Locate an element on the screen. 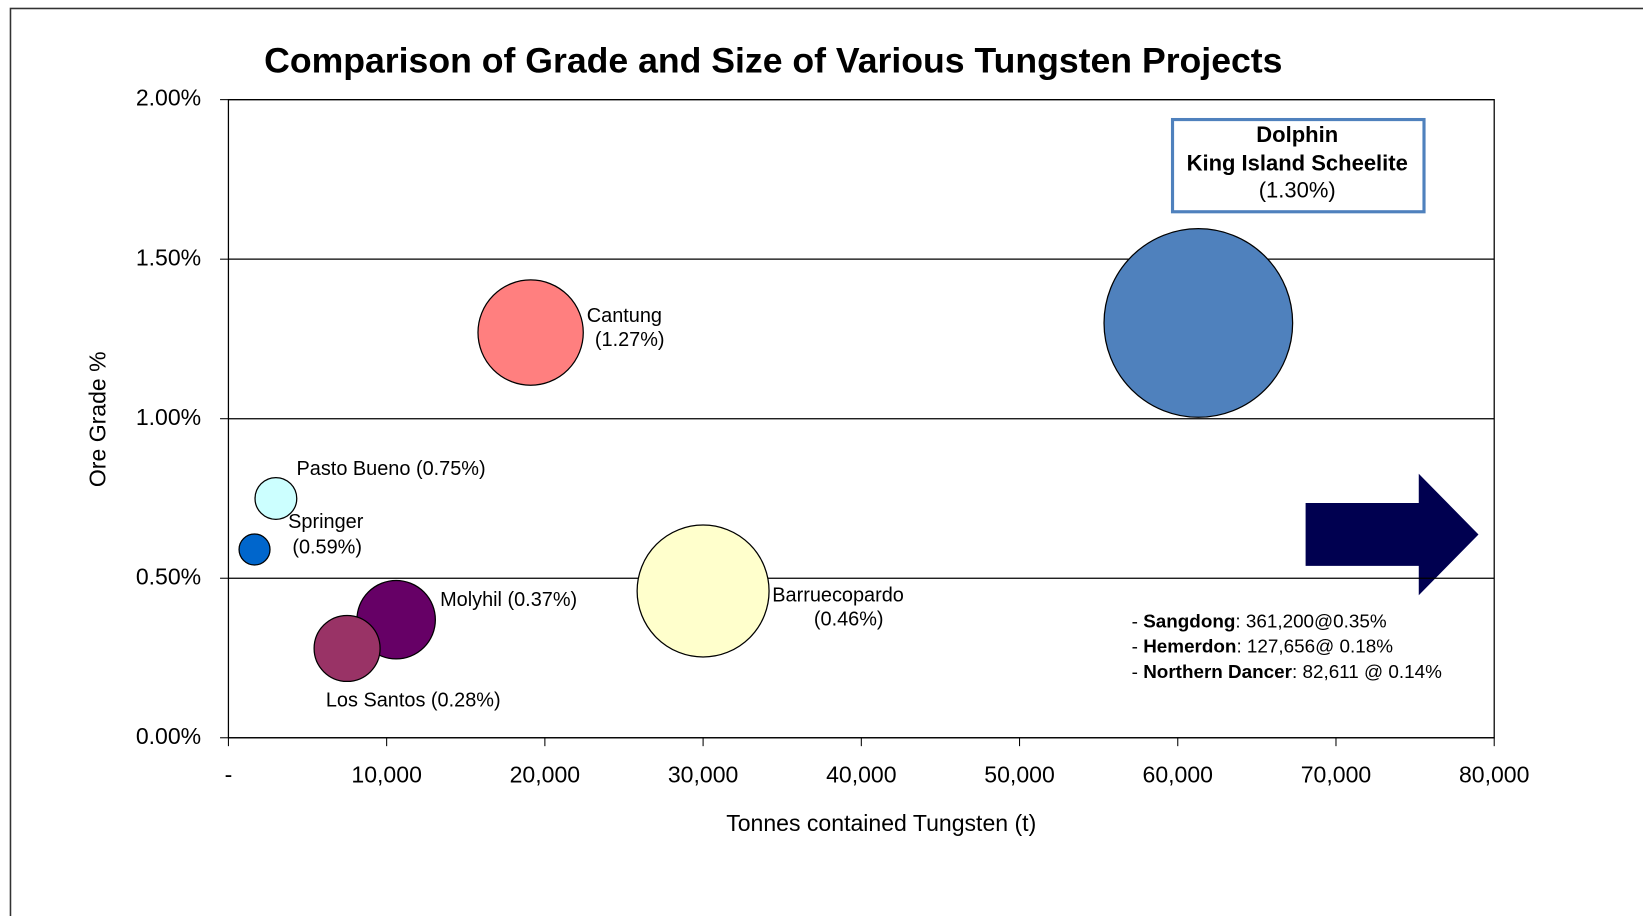 The image size is (1643, 916). bubble-label: Springer is located at coordinates (326, 522).